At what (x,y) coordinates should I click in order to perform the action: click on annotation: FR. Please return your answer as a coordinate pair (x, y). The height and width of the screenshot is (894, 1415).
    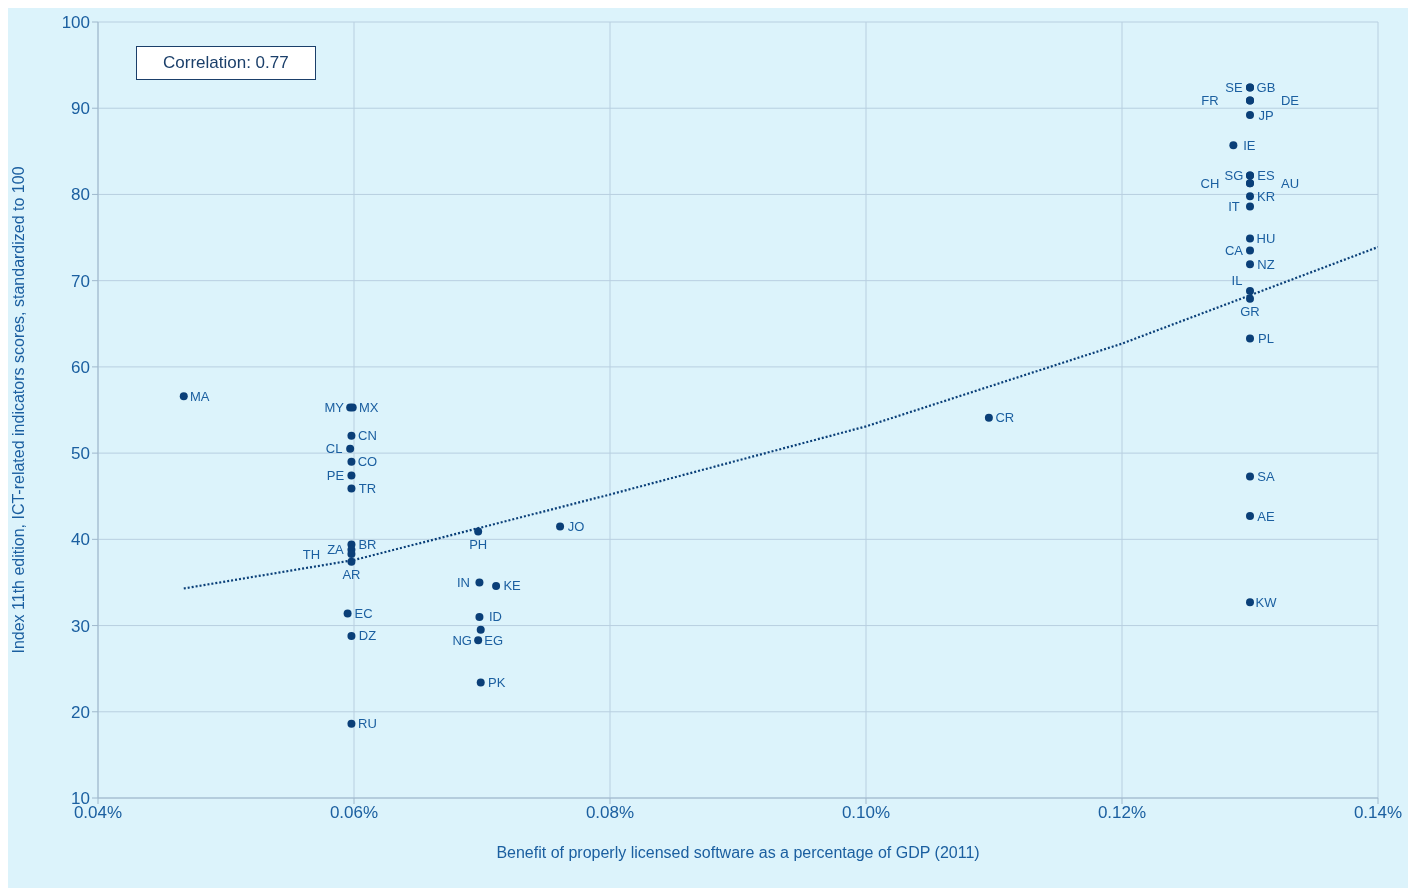
    Looking at the image, I should click on (1210, 101).